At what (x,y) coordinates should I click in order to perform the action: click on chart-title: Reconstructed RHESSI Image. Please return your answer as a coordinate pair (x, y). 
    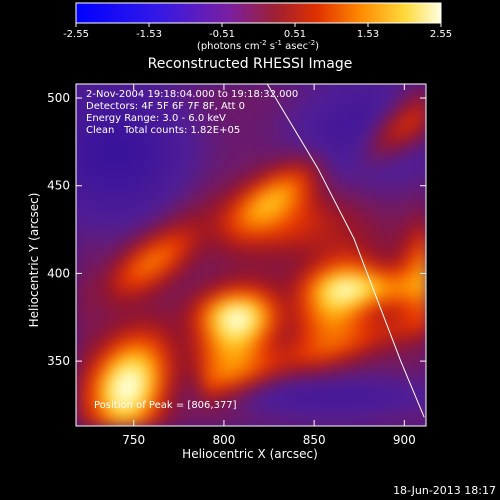
    Looking at the image, I should click on (250, 64).